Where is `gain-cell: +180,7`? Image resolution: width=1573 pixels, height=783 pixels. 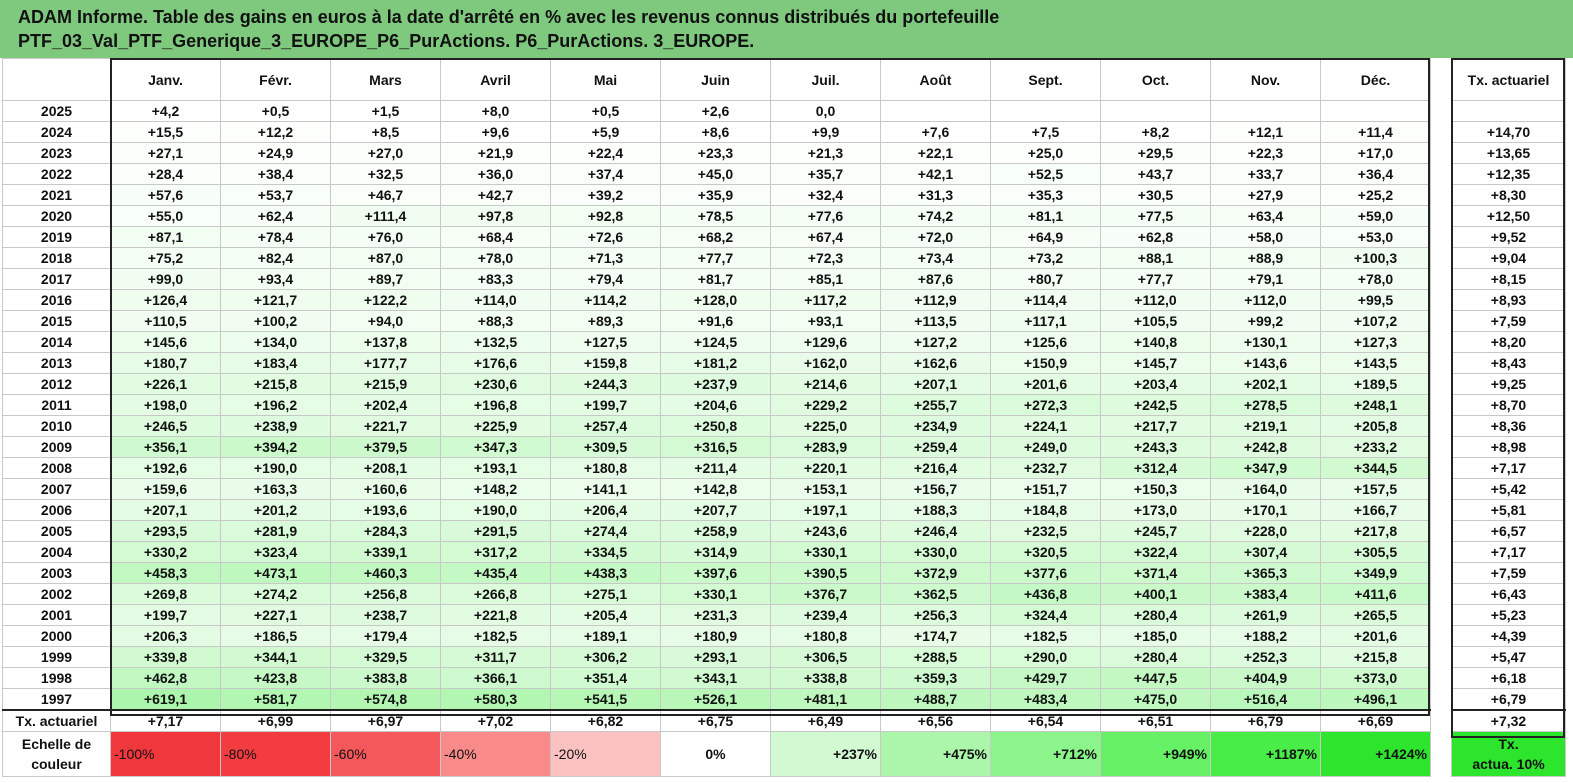 gain-cell: +180,7 is located at coordinates (165, 363).